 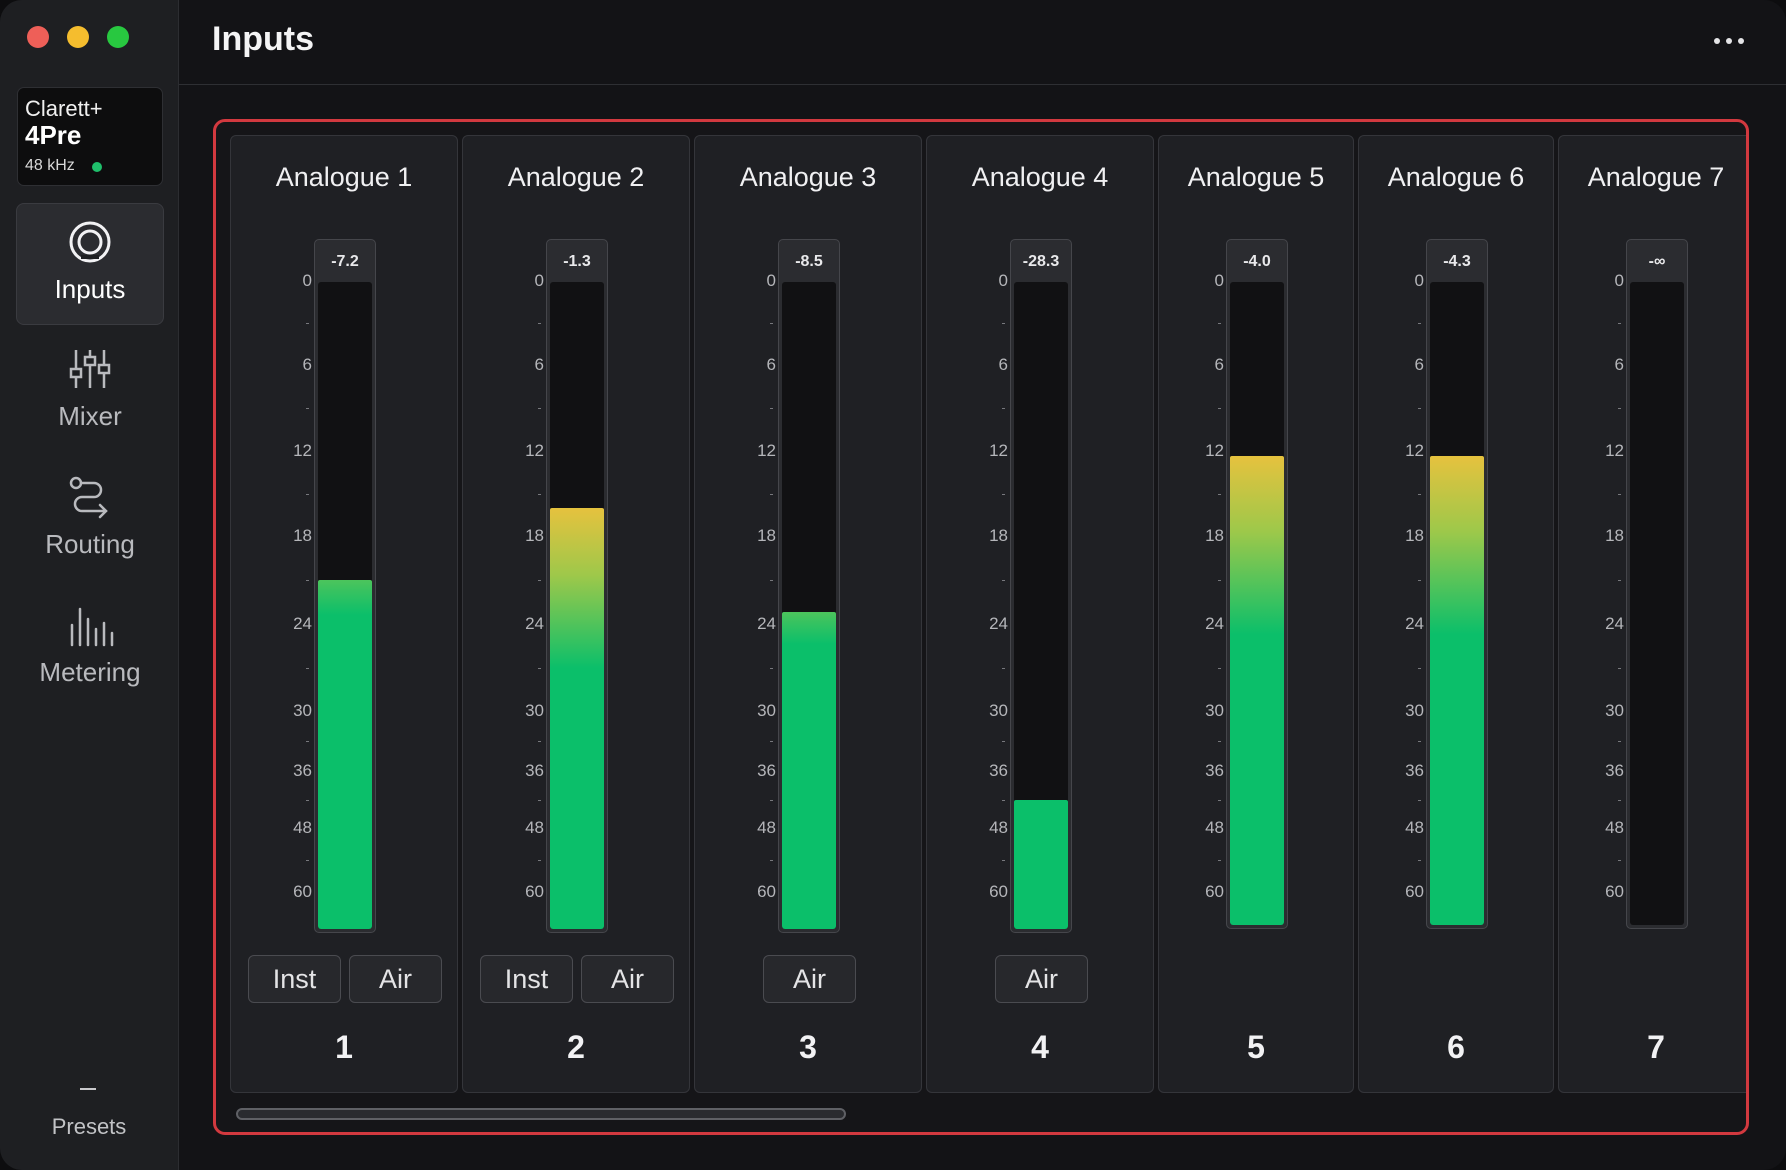 What do you see at coordinates (576, 177) in the screenshot?
I see `channel-name: Analogue 2` at bounding box center [576, 177].